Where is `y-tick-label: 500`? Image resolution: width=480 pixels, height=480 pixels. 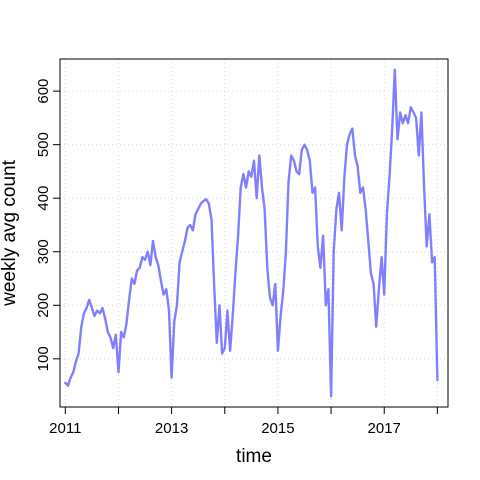
y-tick-label: 500 is located at coordinates (43, 144).